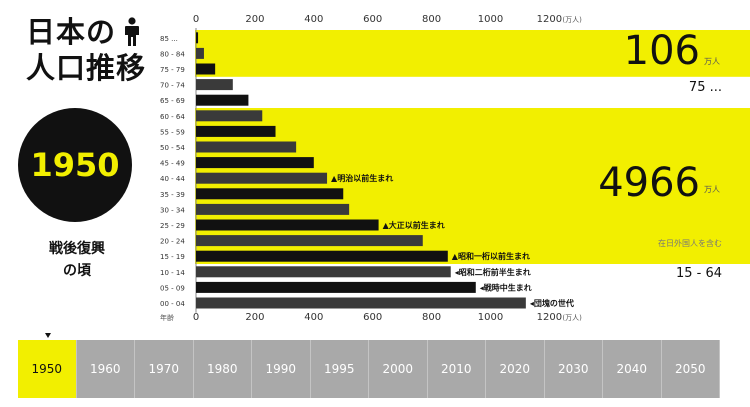 The height and width of the screenshot is (407, 750). Describe the element at coordinates (172, 210) in the screenshot. I see `age-label: 30 - 34` at that location.